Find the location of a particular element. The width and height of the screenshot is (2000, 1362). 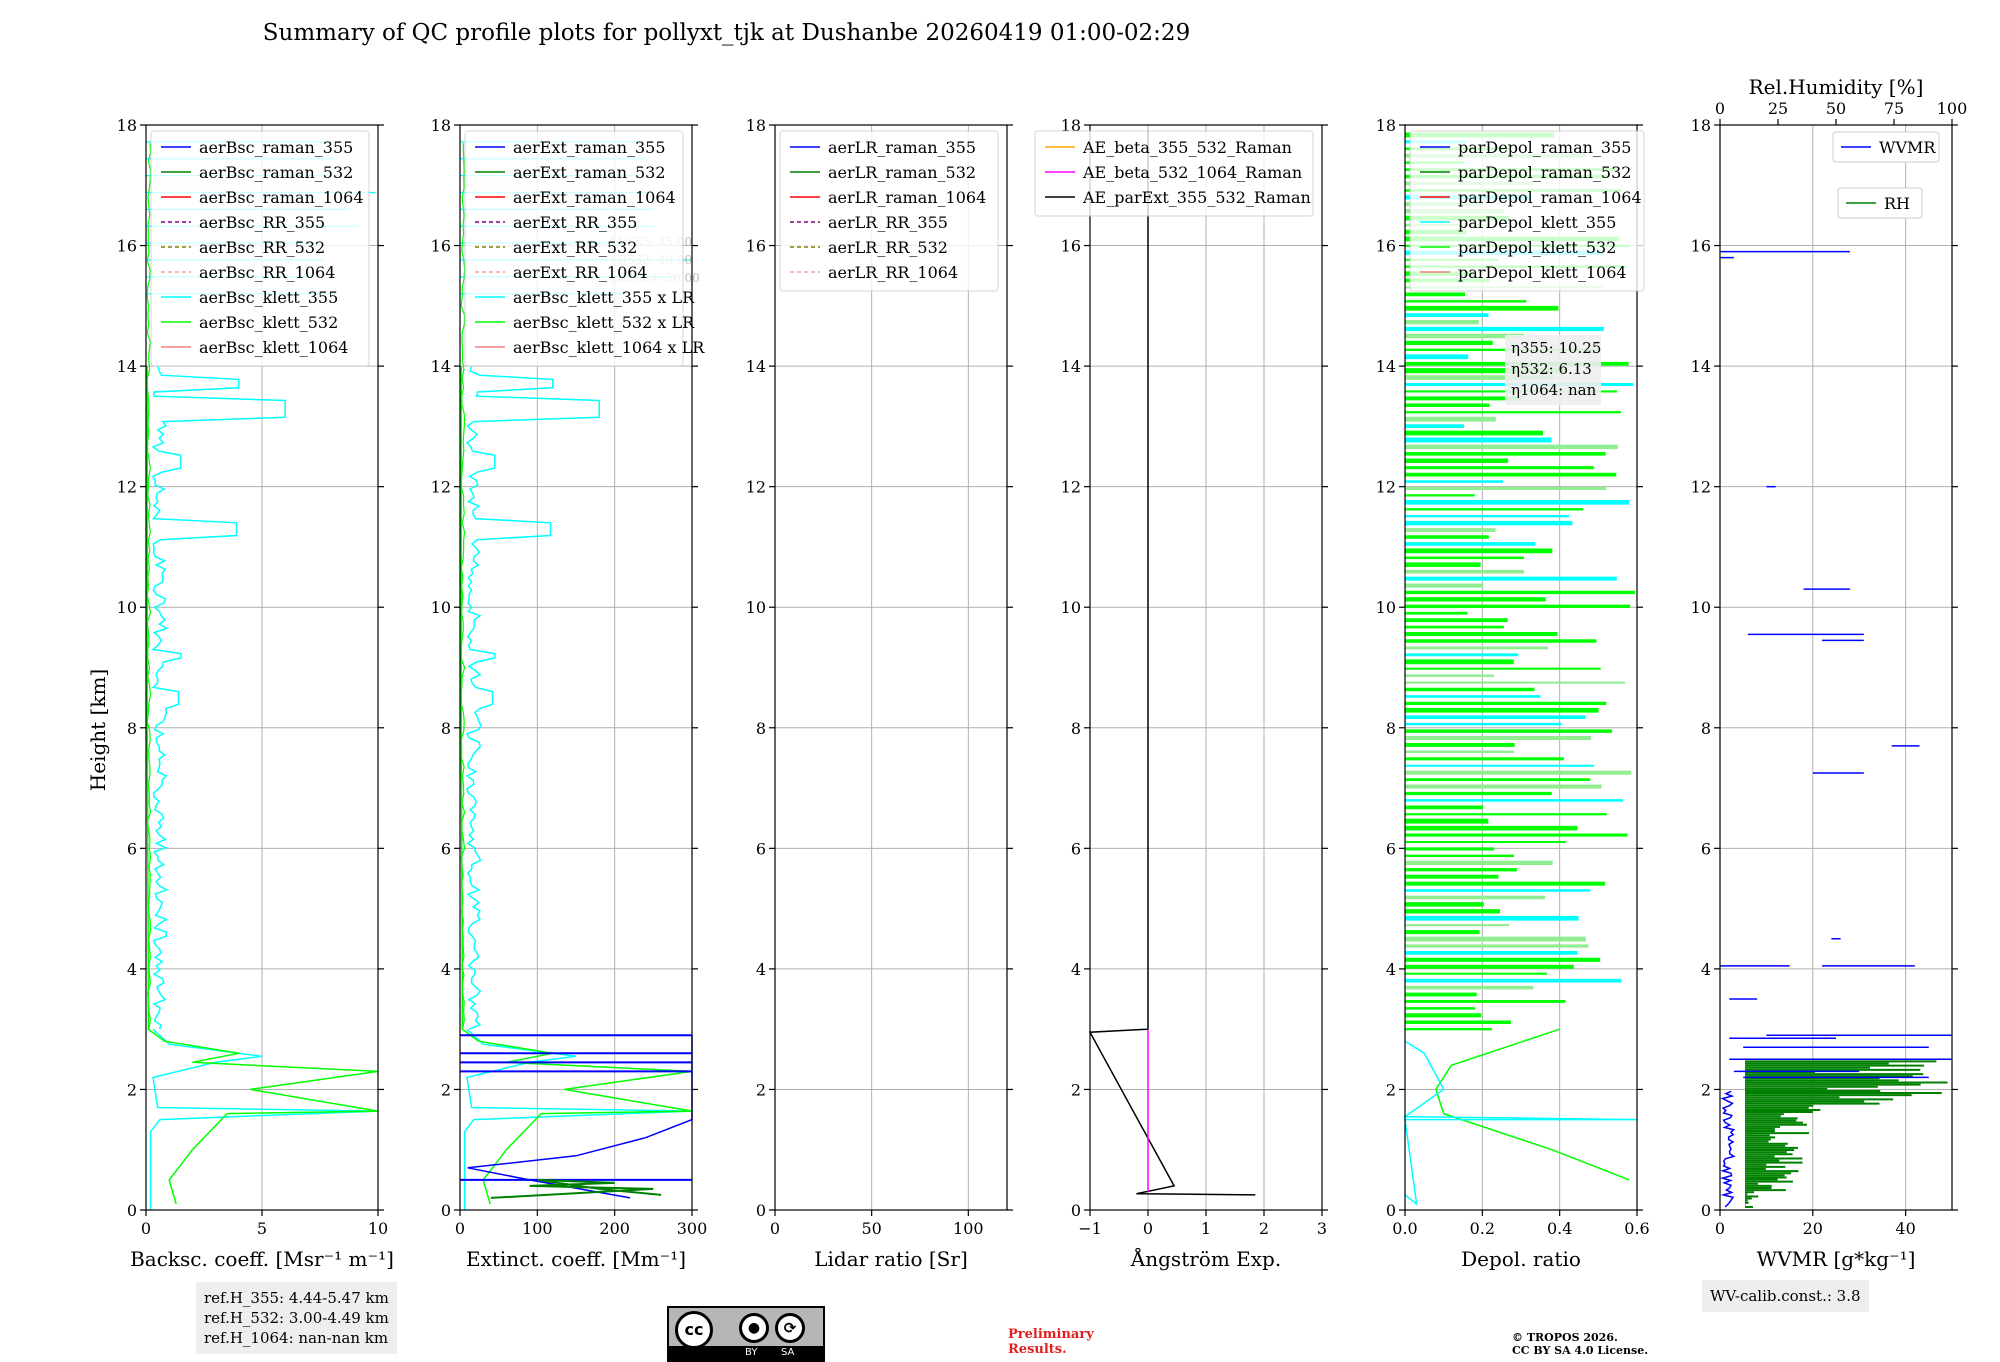

legend-label: aerExt_RR_532 is located at coordinates (575, 247).